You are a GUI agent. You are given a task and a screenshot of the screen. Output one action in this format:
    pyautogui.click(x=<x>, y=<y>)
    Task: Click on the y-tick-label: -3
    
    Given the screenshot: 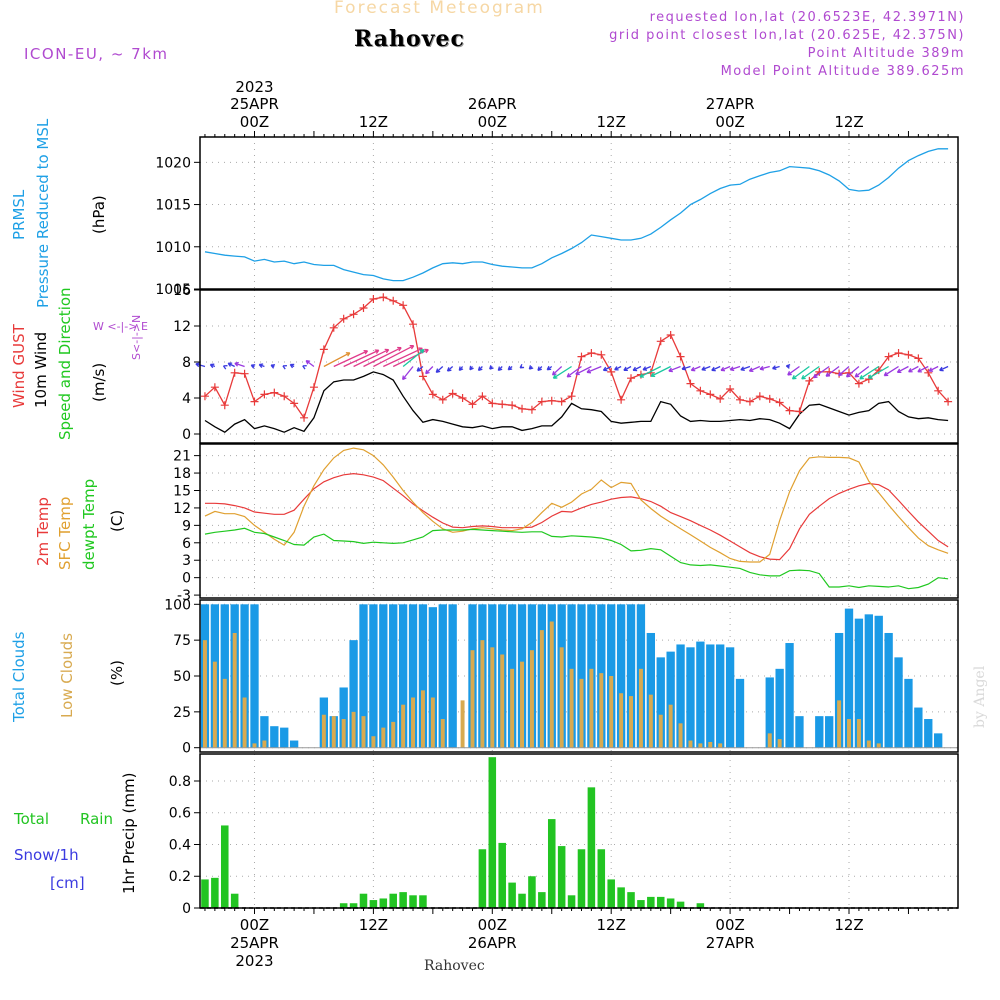 What is the action you would take?
    pyautogui.click(x=184, y=596)
    